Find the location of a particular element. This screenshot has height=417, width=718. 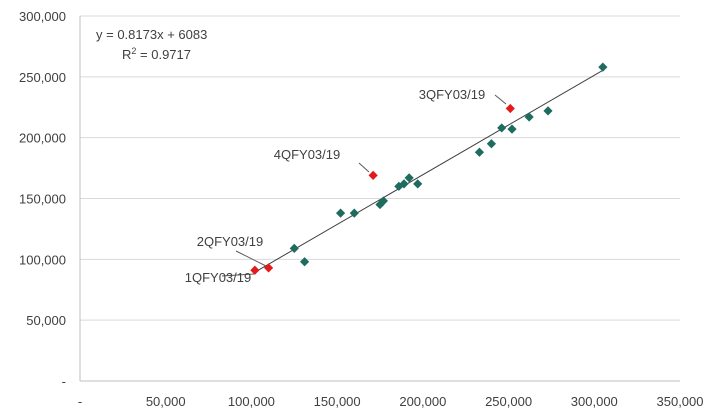

x-tick-label-1: 50,000 is located at coordinates (166, 401).